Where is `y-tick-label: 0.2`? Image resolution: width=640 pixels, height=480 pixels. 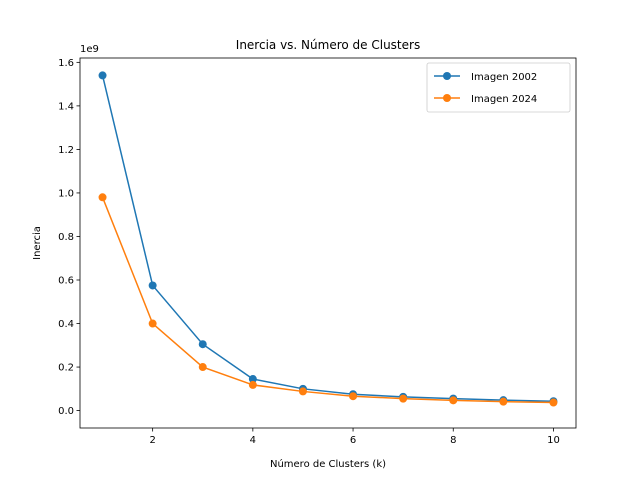
y-tick-label: 0.2 is located at coordinates (66, 368).